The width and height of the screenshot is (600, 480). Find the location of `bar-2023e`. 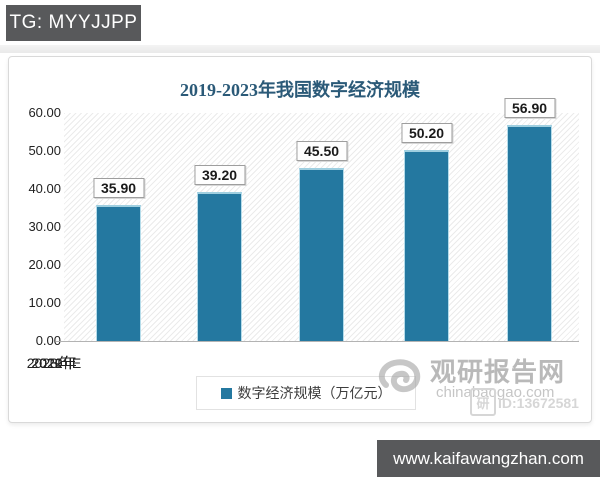

bar-2023e is located at coordinates (529, 233).